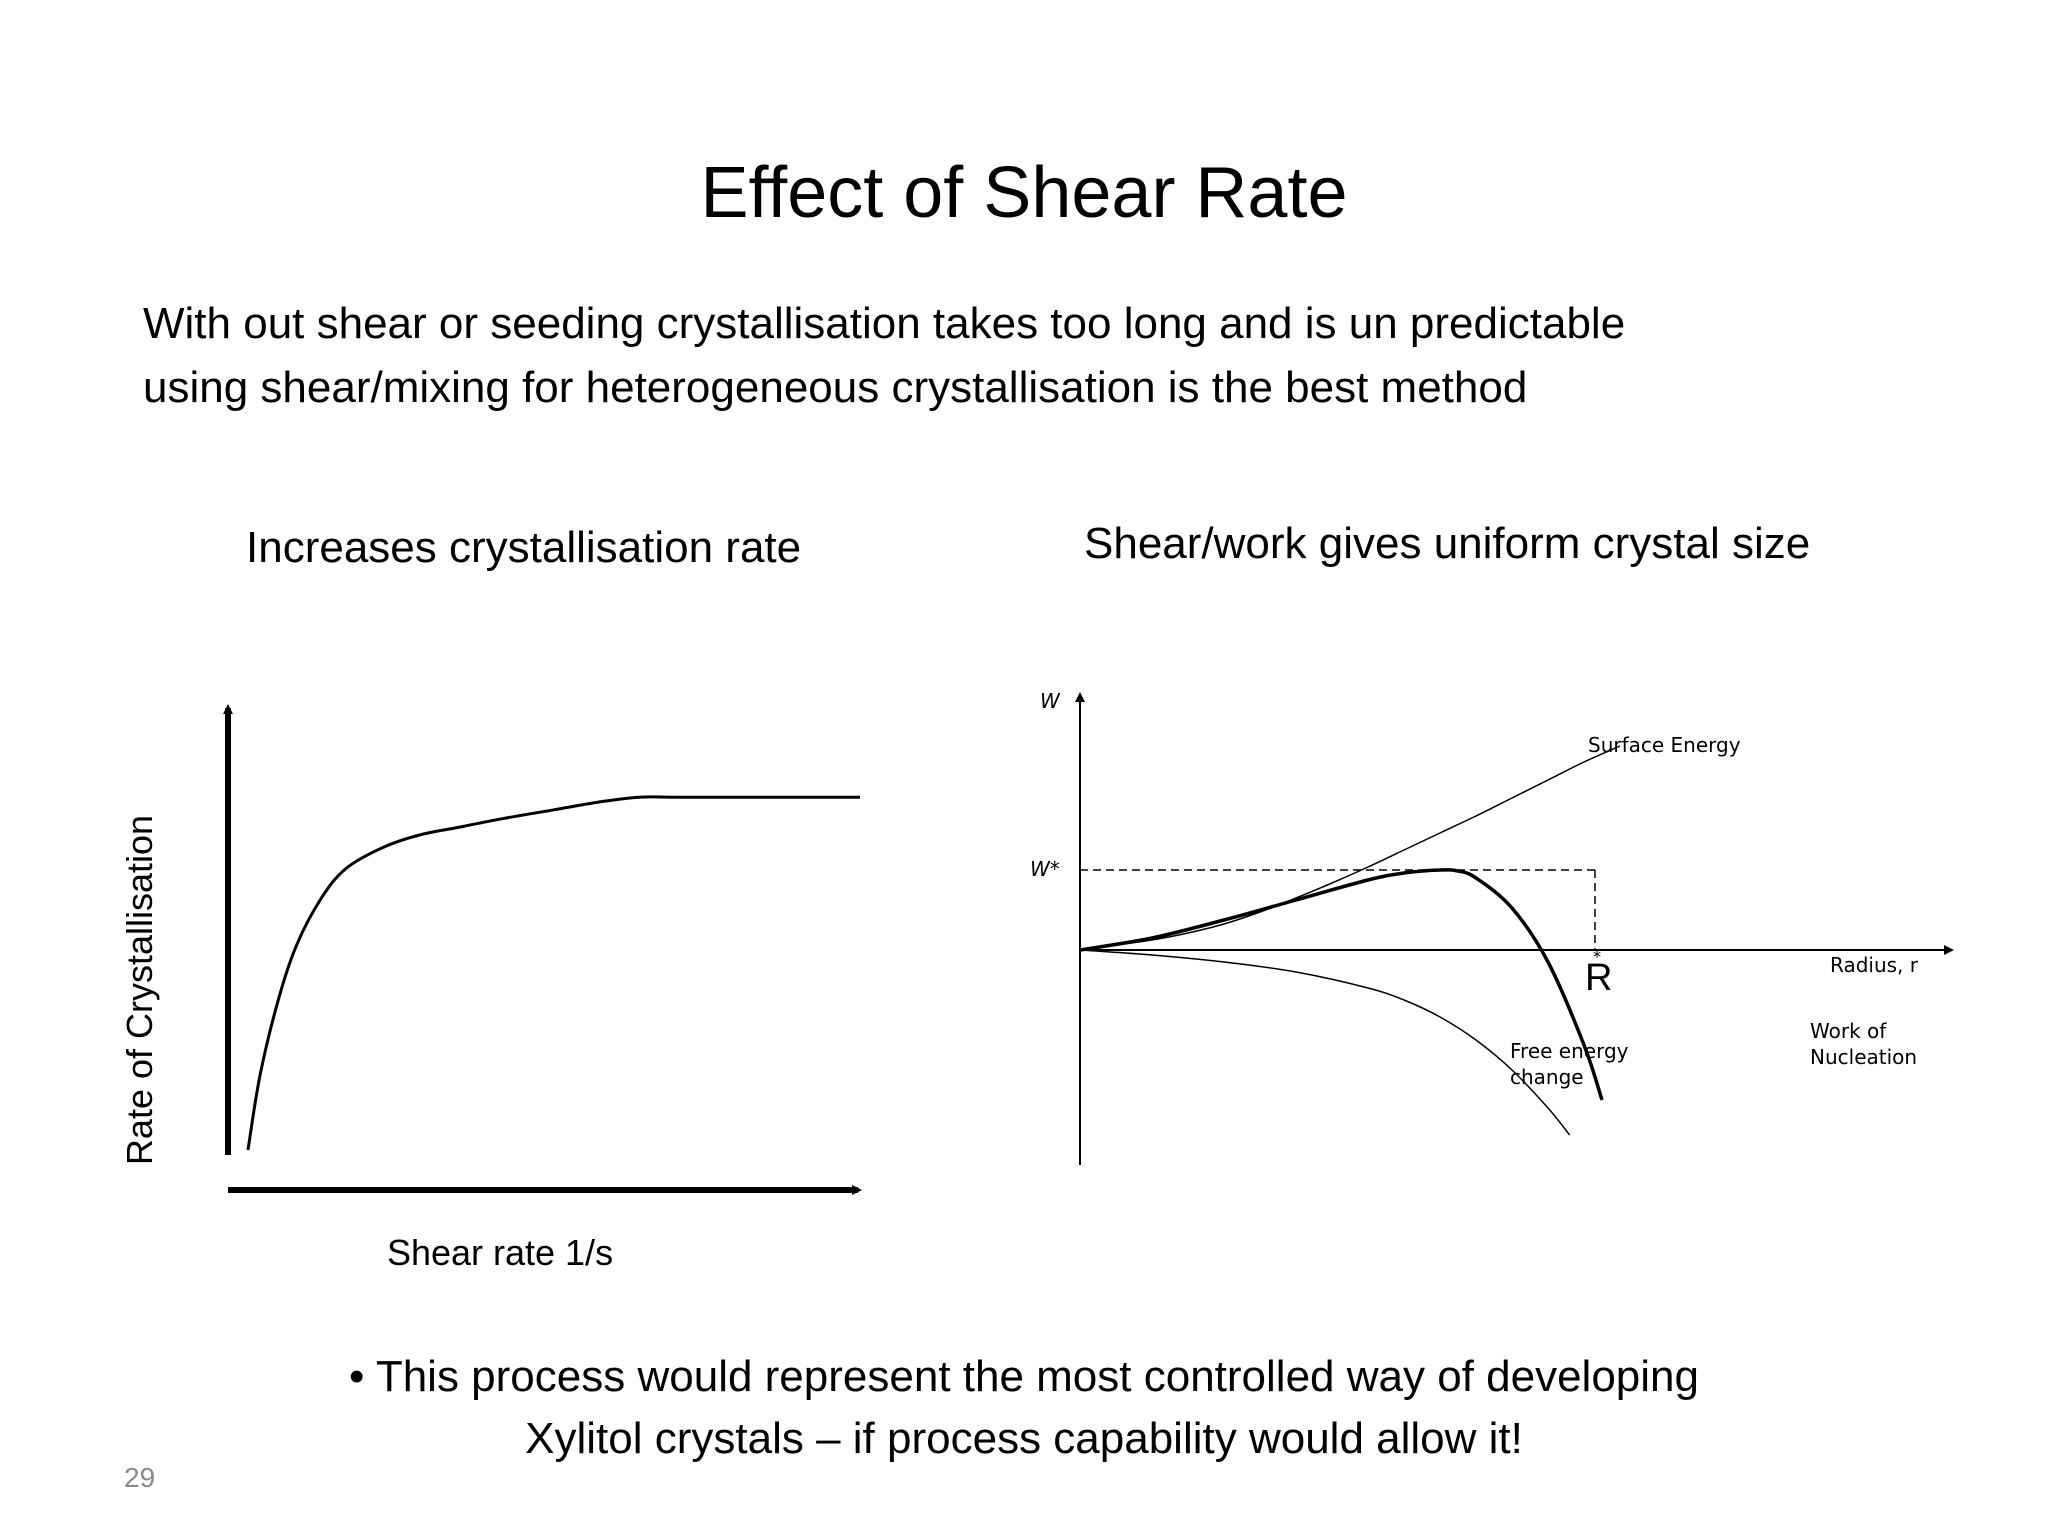 The height and width of the screenshot is (1536, 2048). What do you see at coordinates (553, 973) in the screenshot?
I see `rate-curve` at bounding box center [553, 973].